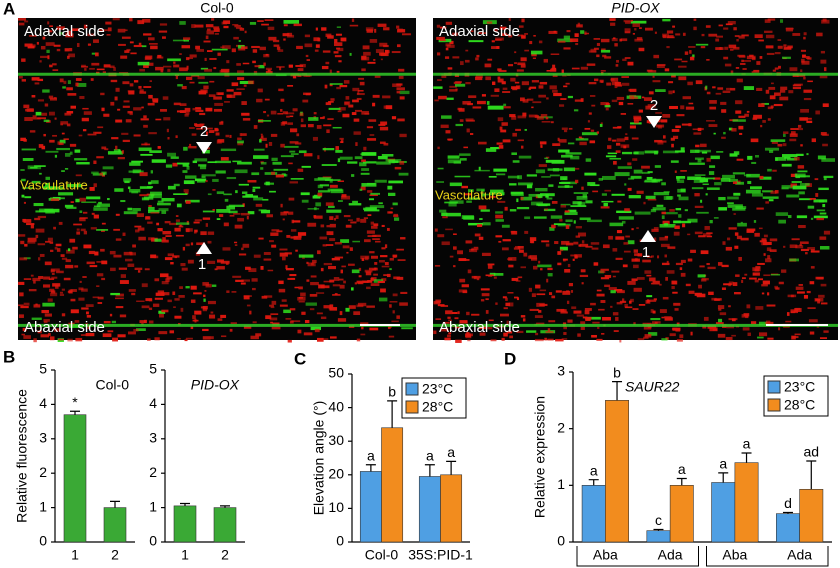 The image size is (840, 568). What do you see at coordinates (767, 556) in the screenshot?
I see `group-bracket` at bounding box center [767, 556].